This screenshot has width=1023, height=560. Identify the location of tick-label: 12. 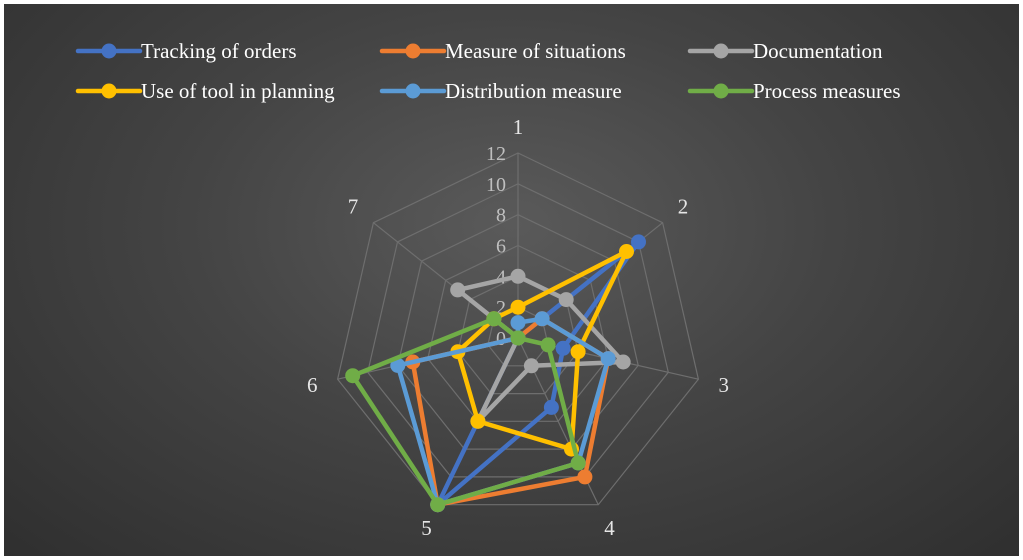
(496, 154).